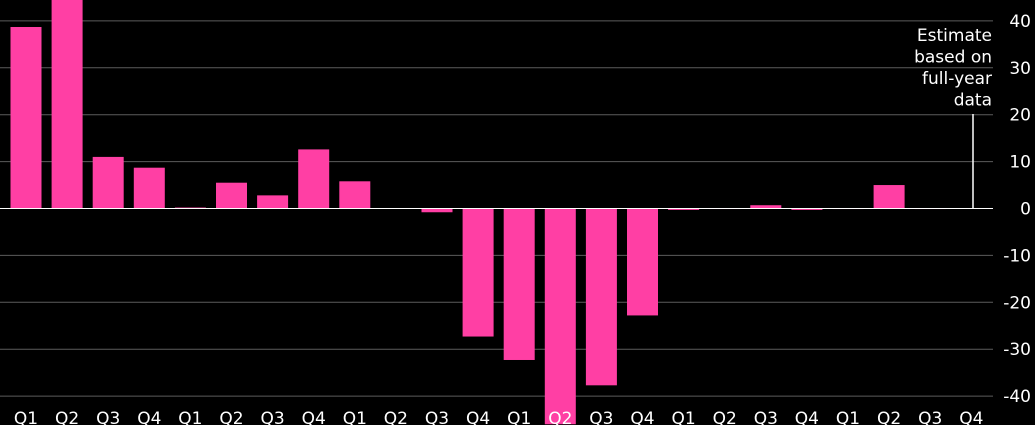 This screenshot has width=1035, height=425. Describe the element at coordinates (1020, 163) in the screenshot. I see `y-tick-label: 10` at that location.